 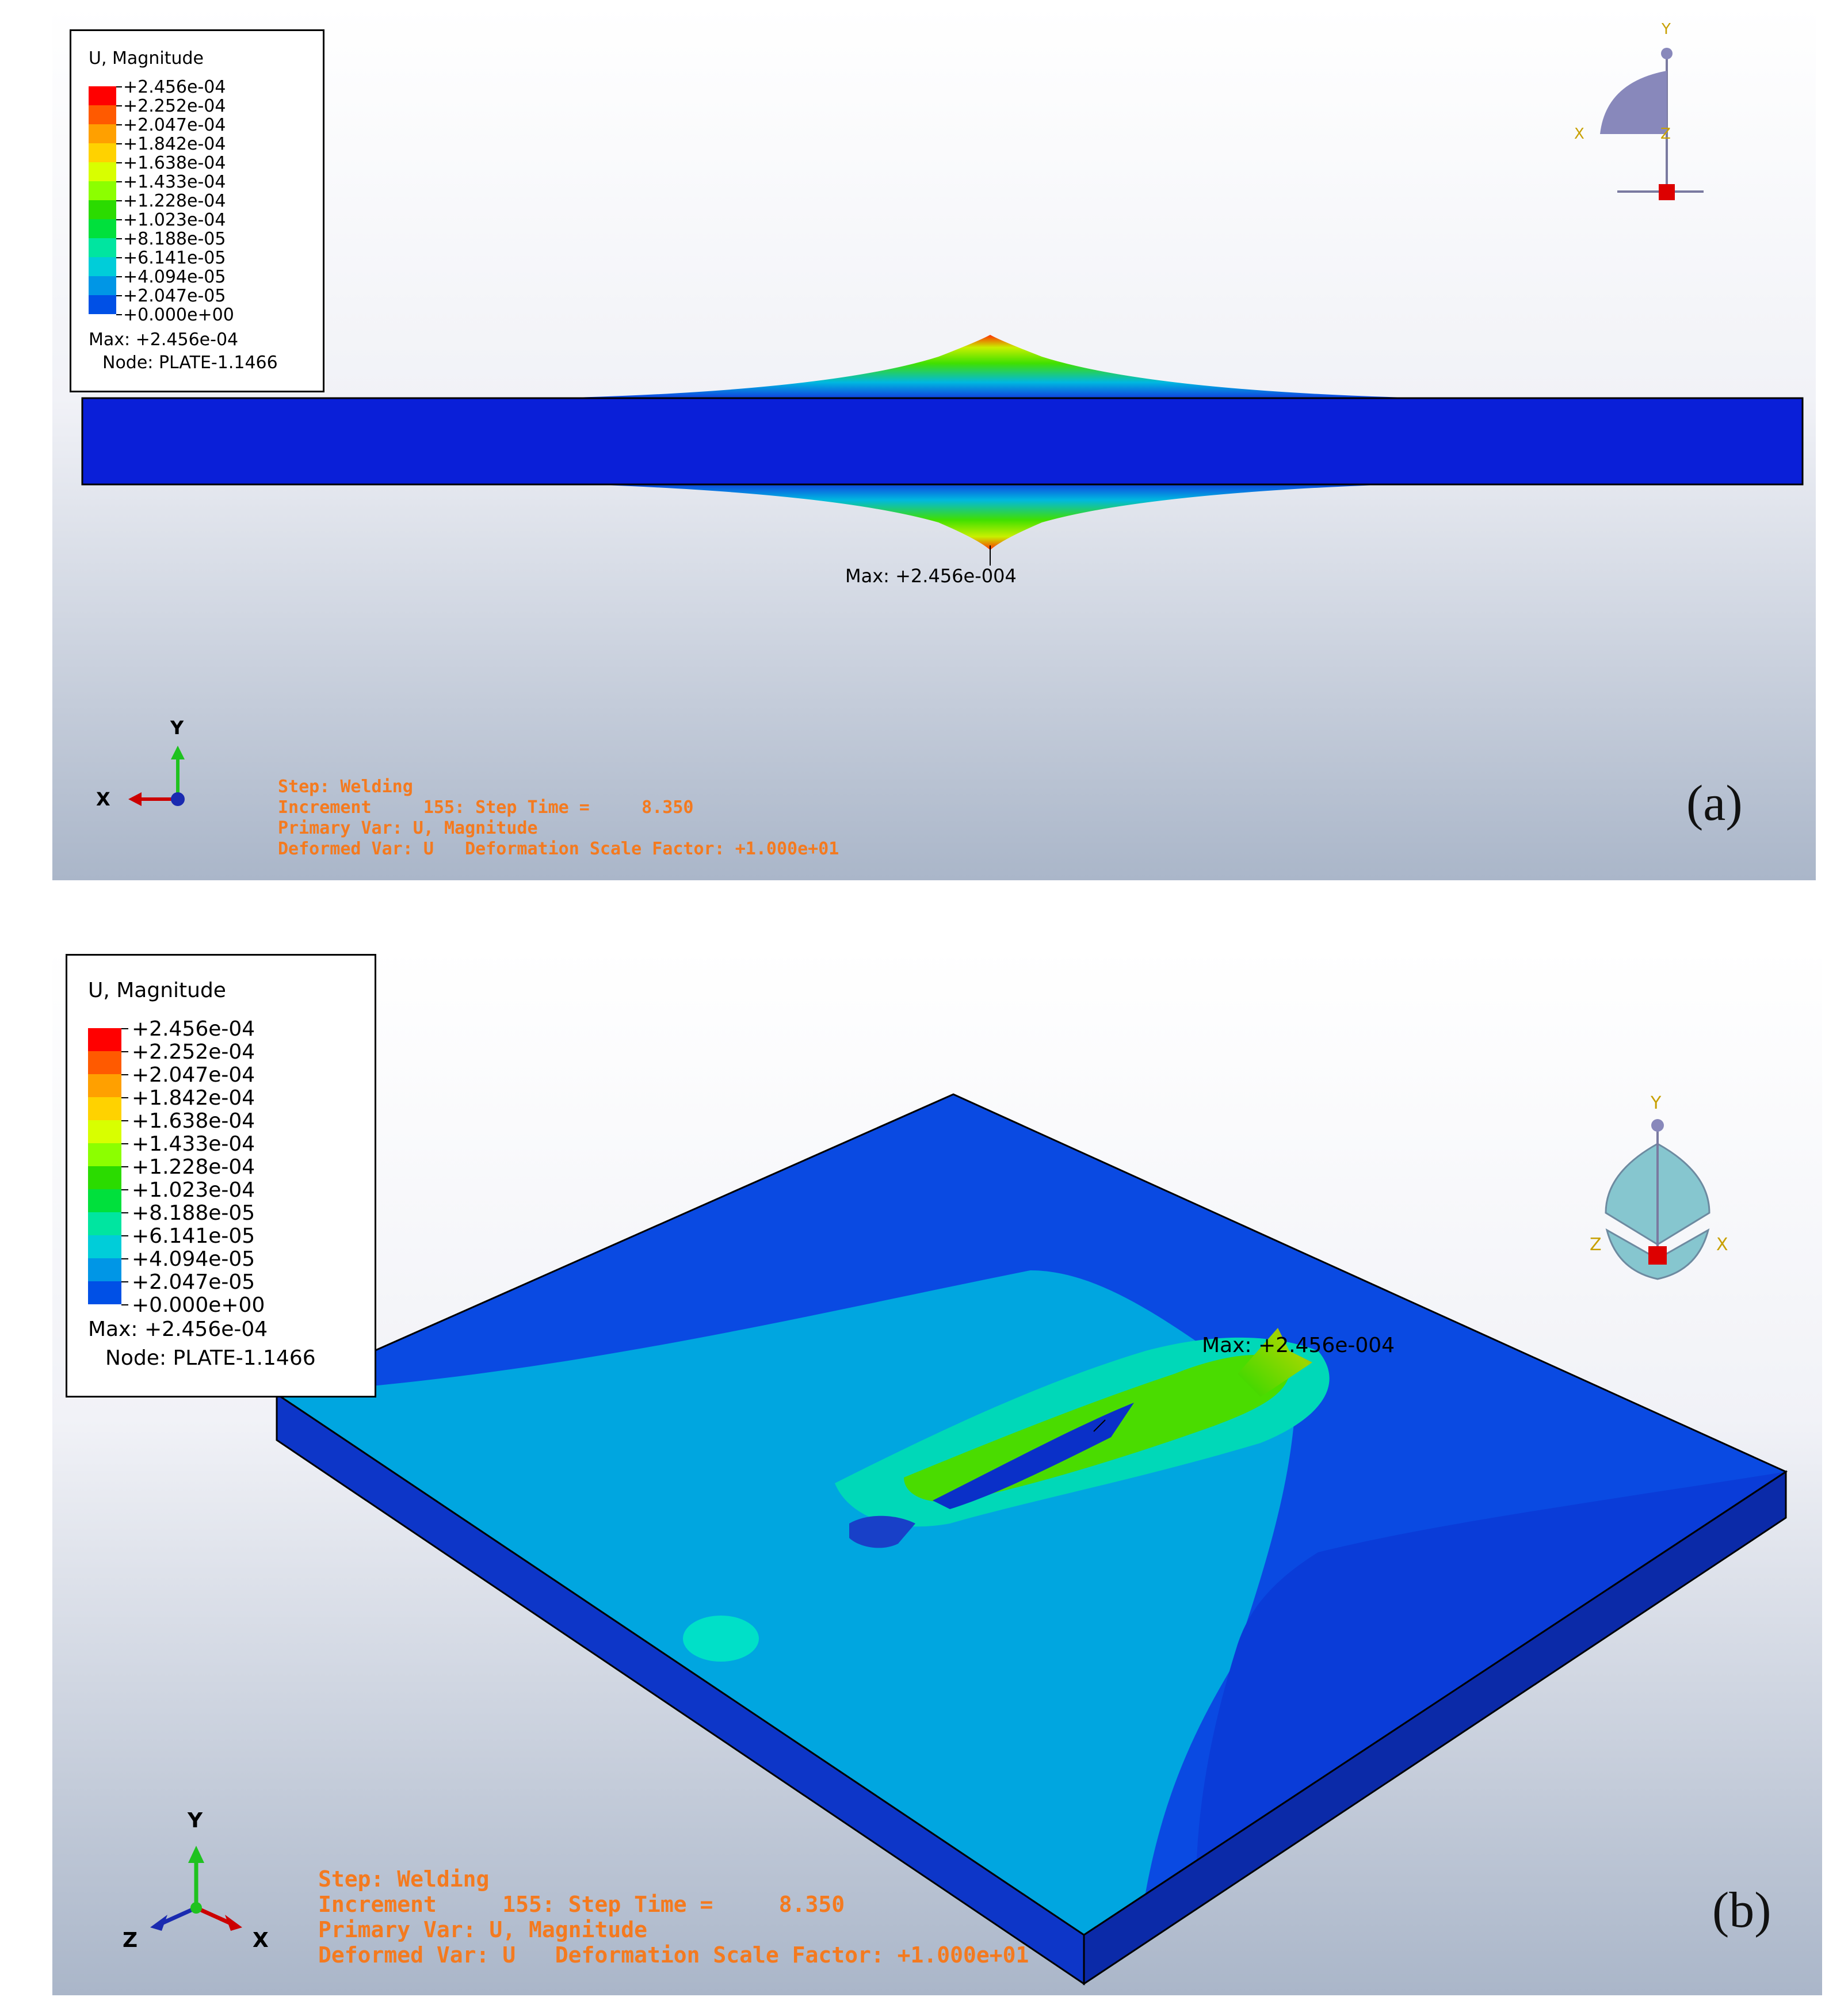 I want to click on plate-section, so click(x=942, y=441).